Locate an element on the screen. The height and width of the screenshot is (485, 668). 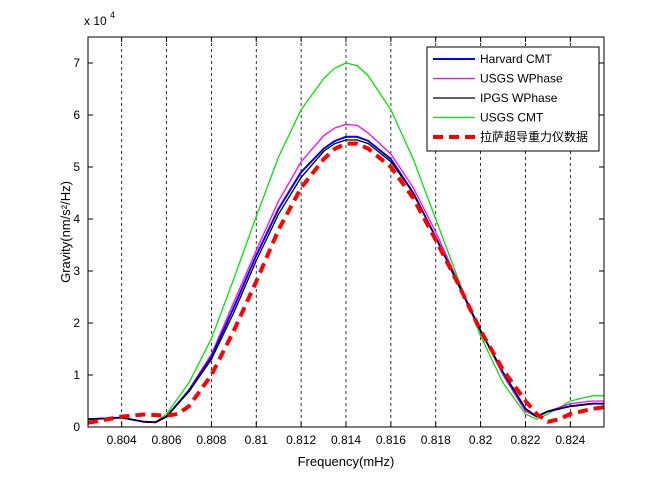
x-tick-label: 0.824 is located at coordinates (570, 440).